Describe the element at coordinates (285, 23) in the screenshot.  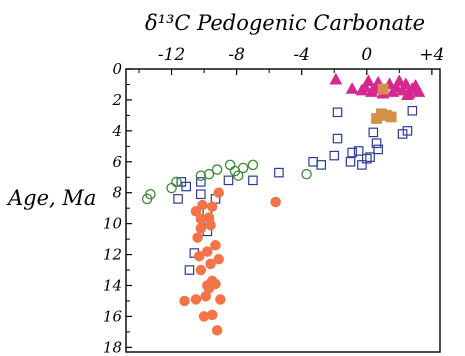
I see `chart-title: δ¹³C Pedogenic Carbonate` at that location.